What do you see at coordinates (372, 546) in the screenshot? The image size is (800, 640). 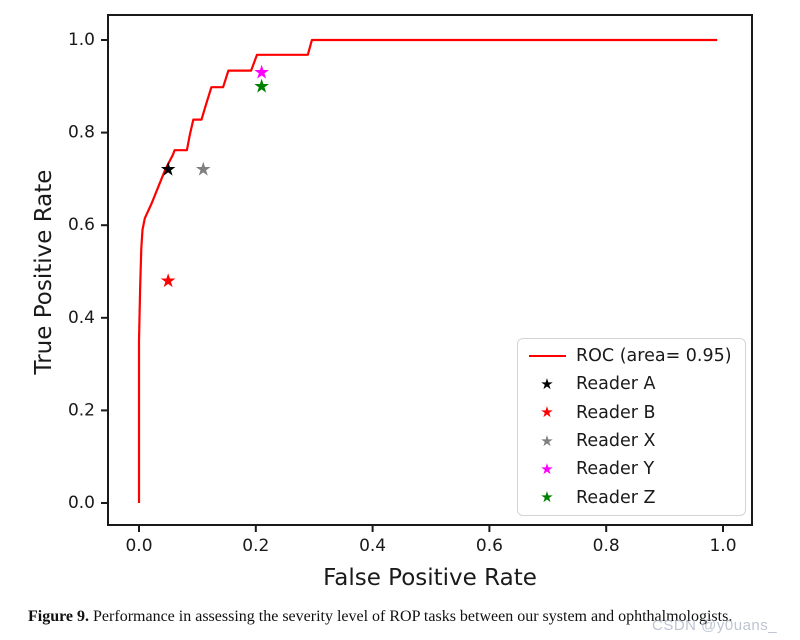 I see `x-tick-label: 0.4` at bounding box center [372, 546].